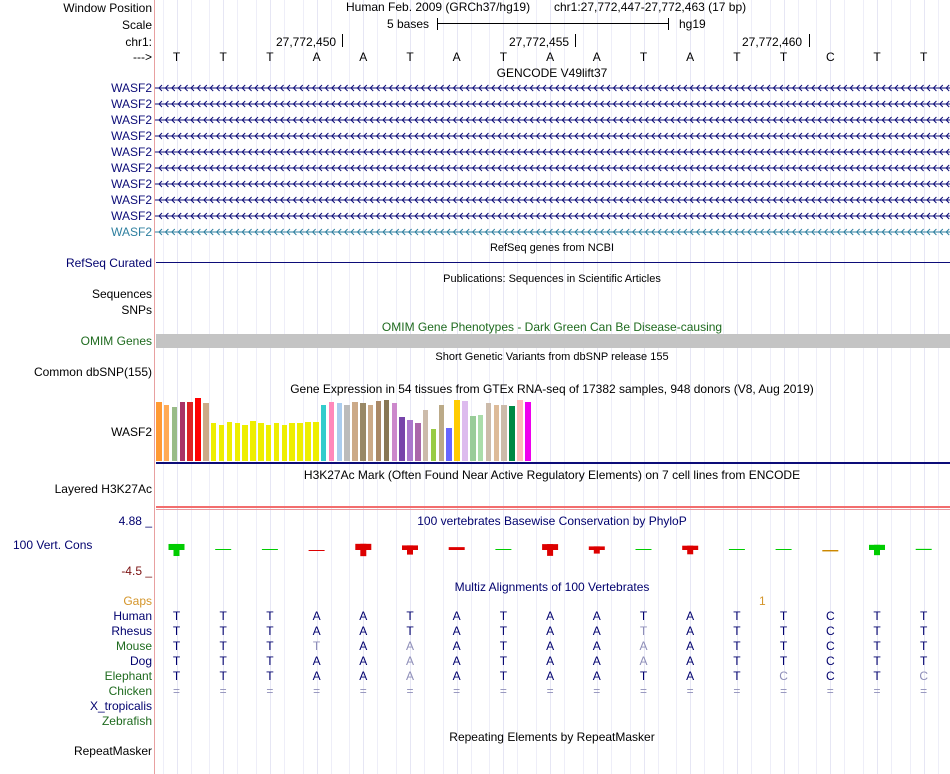  Describe the element at coordinates (136, 310) in the screenshot. I see `snps-label: SNPs` at that location.